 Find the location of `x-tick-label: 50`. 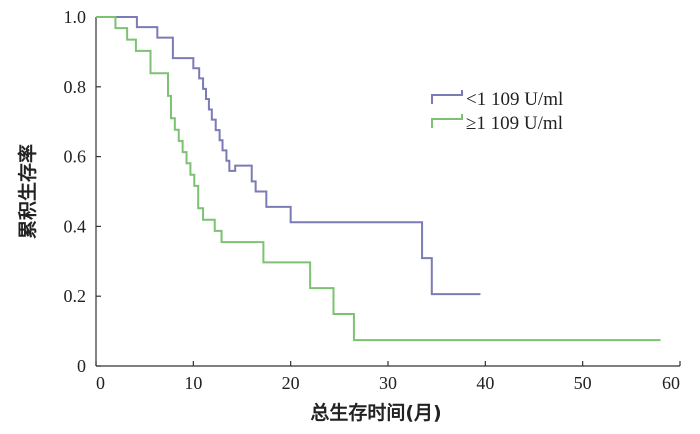

x-tick-label: 50 is located at coordinates (583, 383).